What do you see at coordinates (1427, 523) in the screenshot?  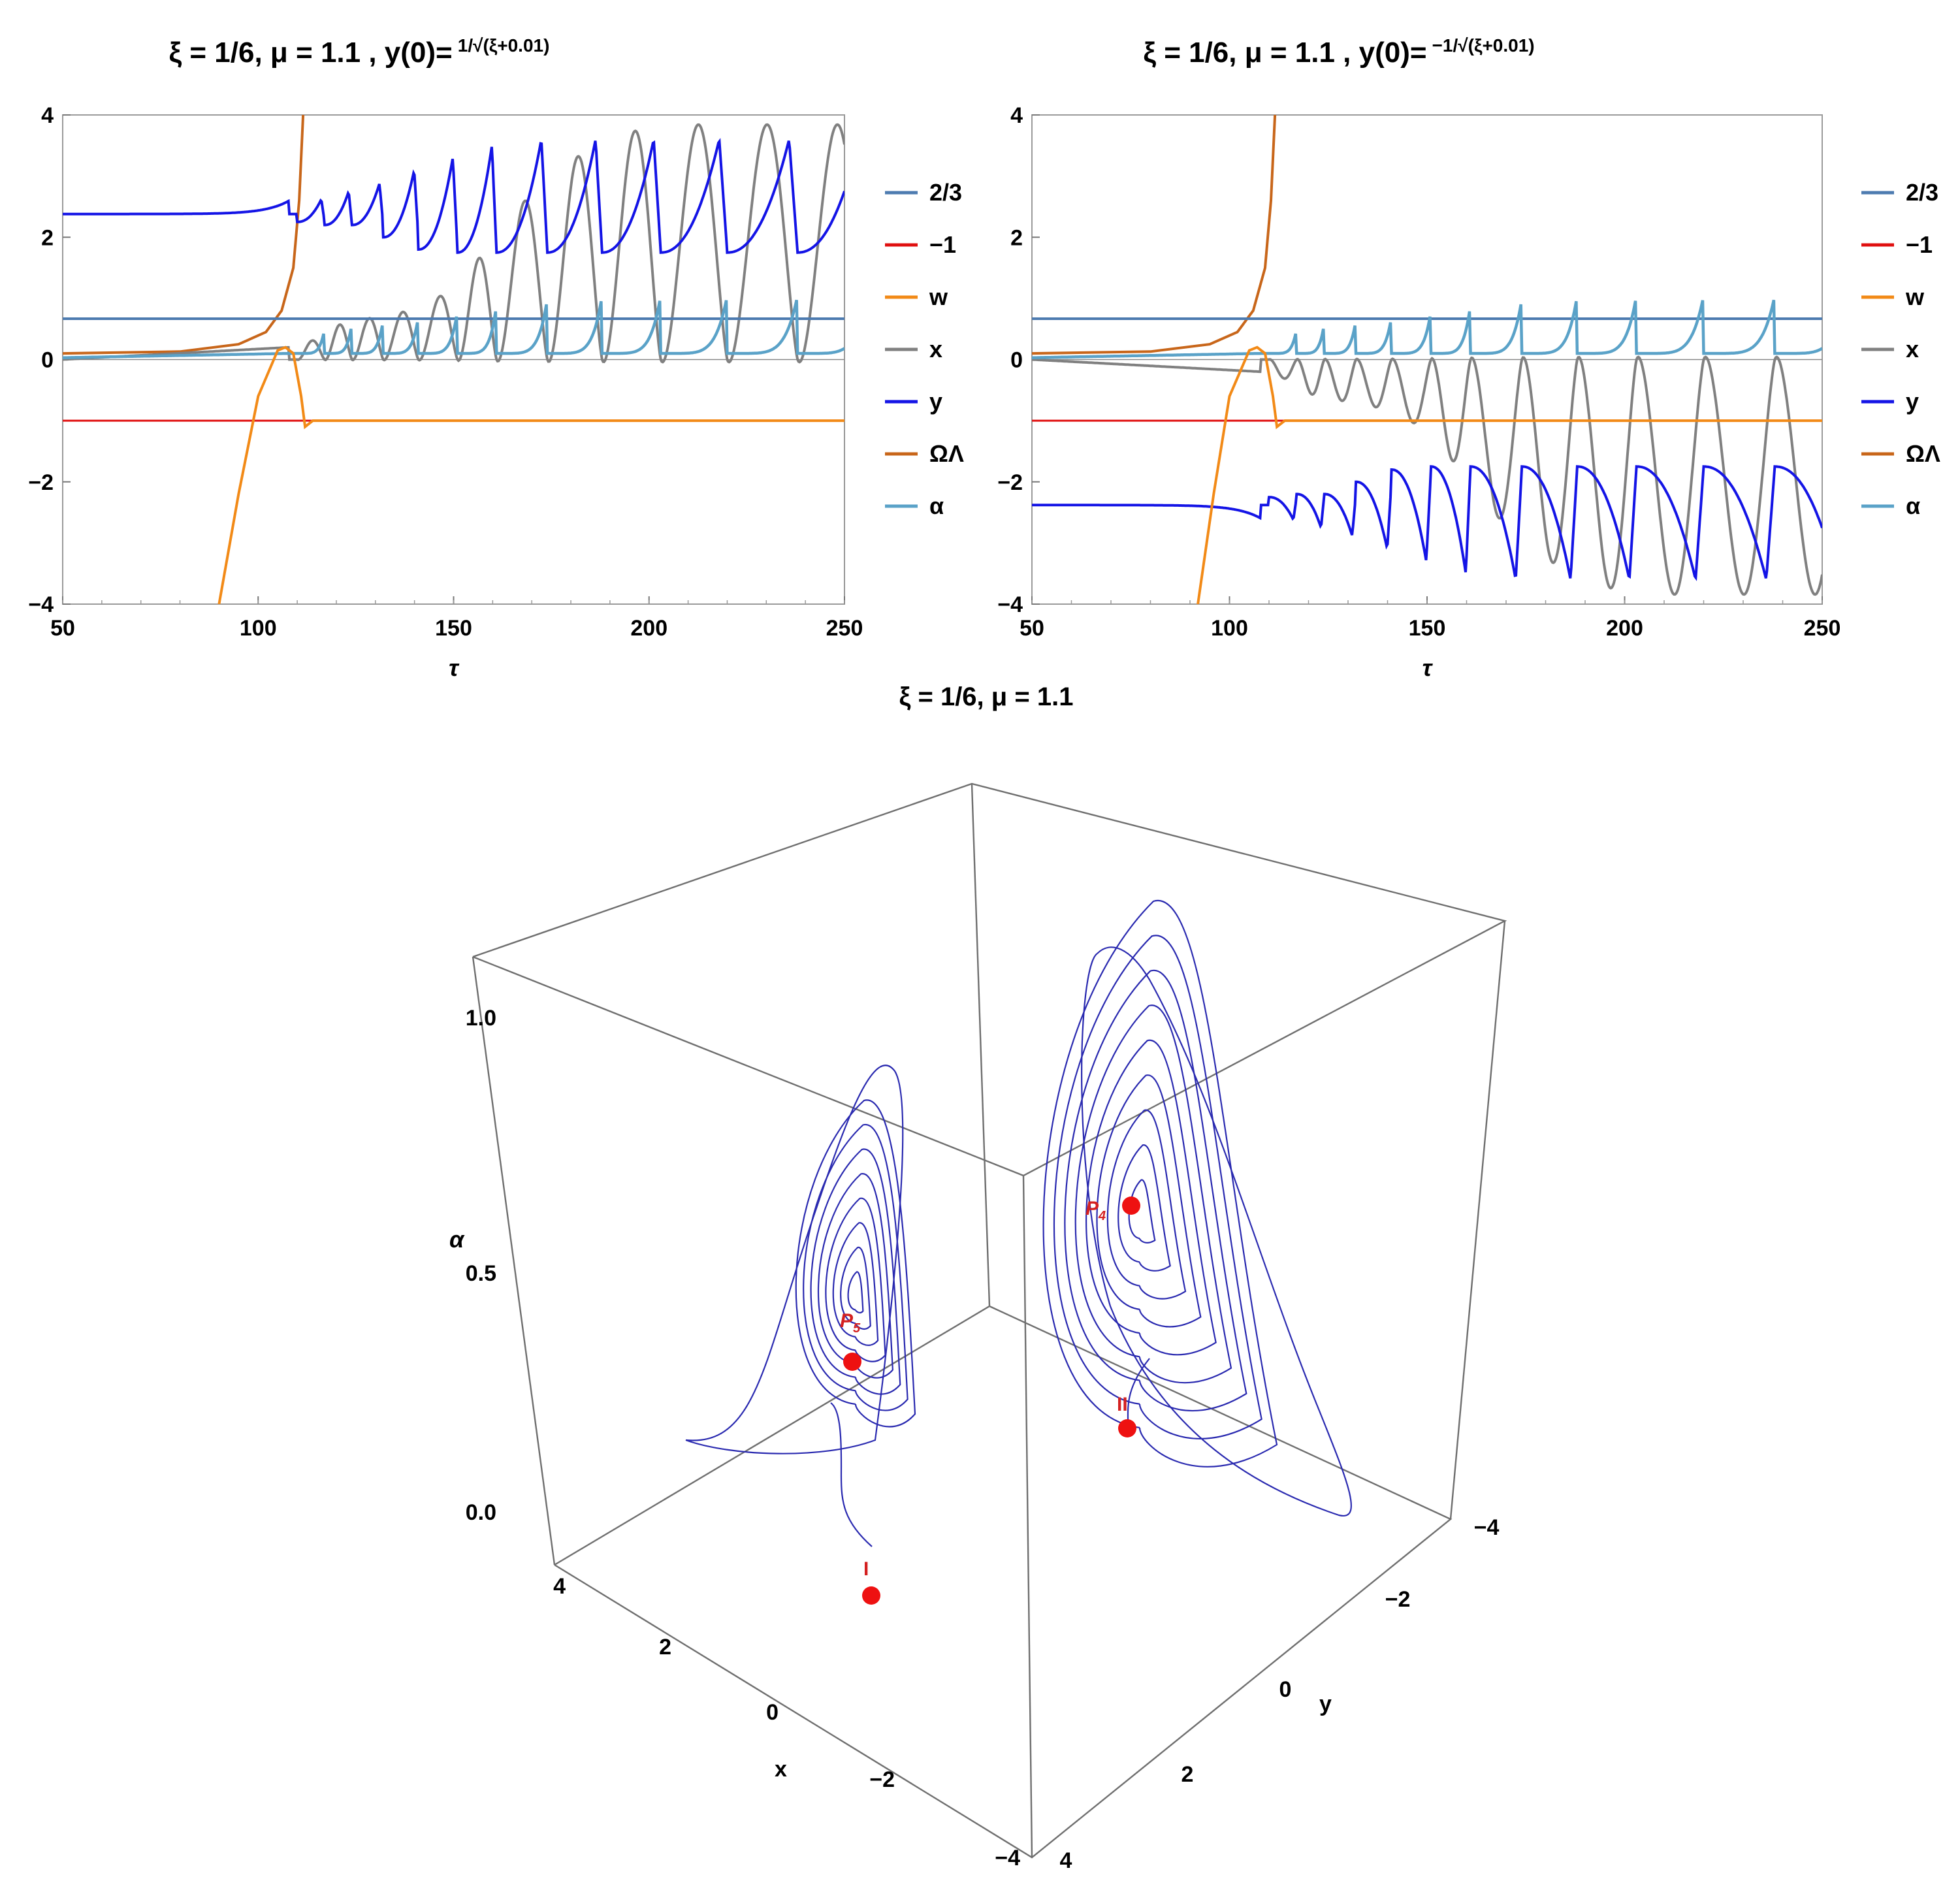 I see `series-y` at bounding box center [1427, 523].